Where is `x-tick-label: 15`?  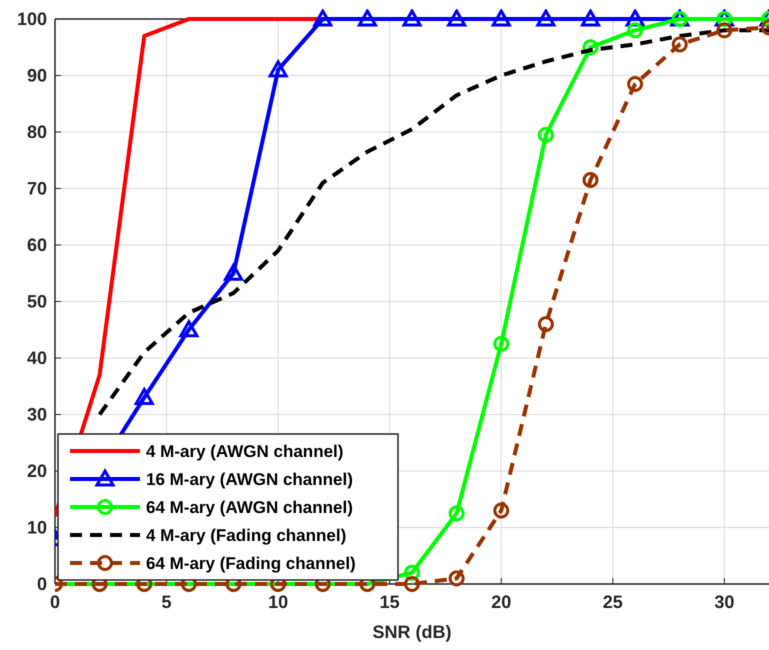 x-tick-label: 15 is located at coordinates (390, 602).